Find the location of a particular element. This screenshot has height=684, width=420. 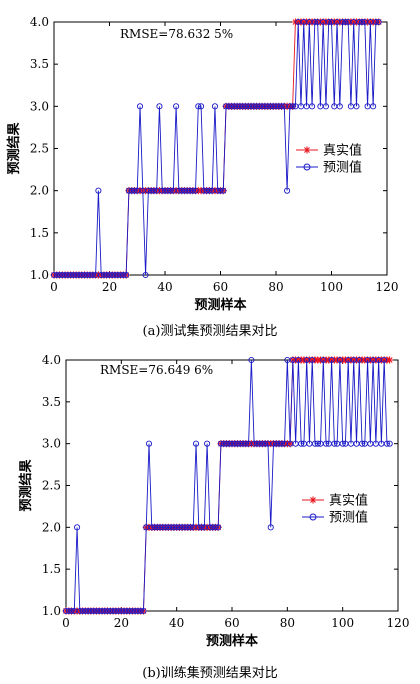

x-tick-label: 0 is located at coordinates (66, 623).